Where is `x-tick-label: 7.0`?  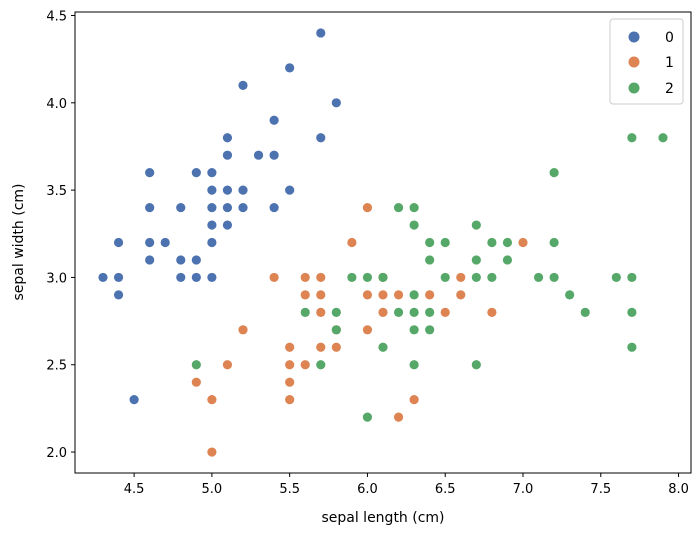 x-tick-label: 7.0 is located at coordinates (523, 489).